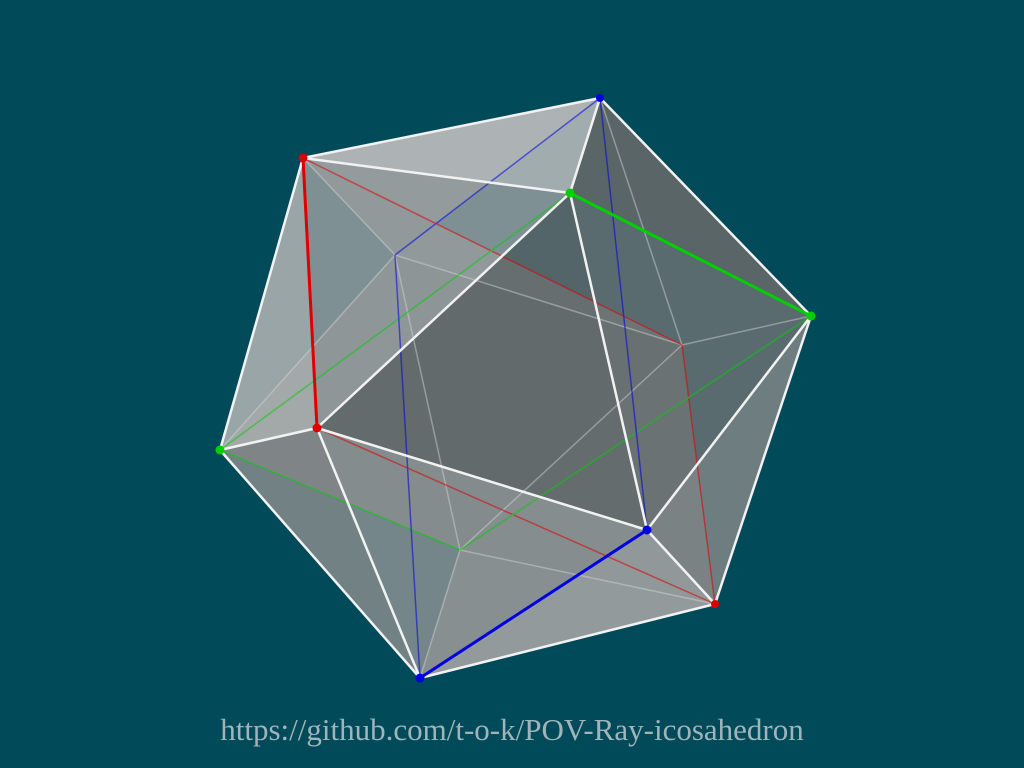  What do you see at coordinates (533, 604) in the screenshot?
I see `blue-rectangle-edge` at bounding box center [533, 604].